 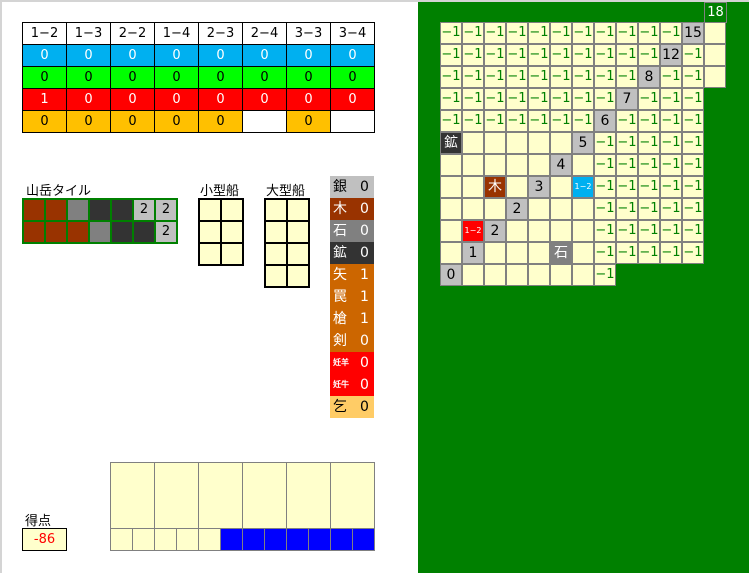 I want to click on board-number-cell: 3, so click(x=539, y=187).